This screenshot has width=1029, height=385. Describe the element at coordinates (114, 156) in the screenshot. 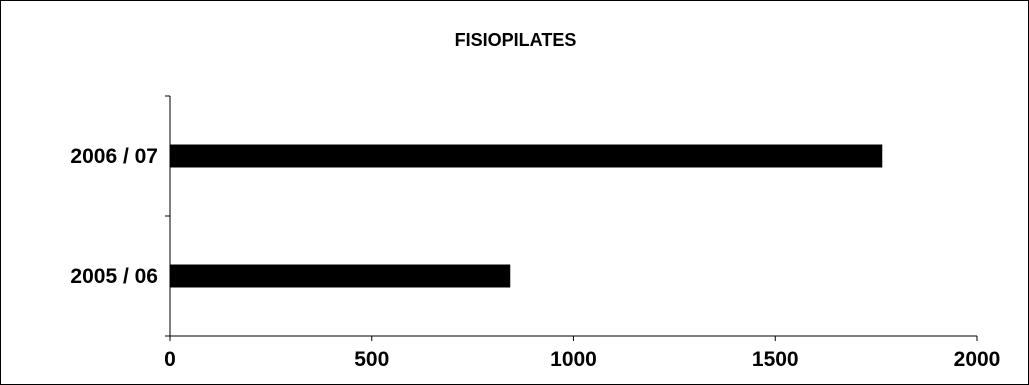

I see `y-tick-label: 2006 / 07` at that location.